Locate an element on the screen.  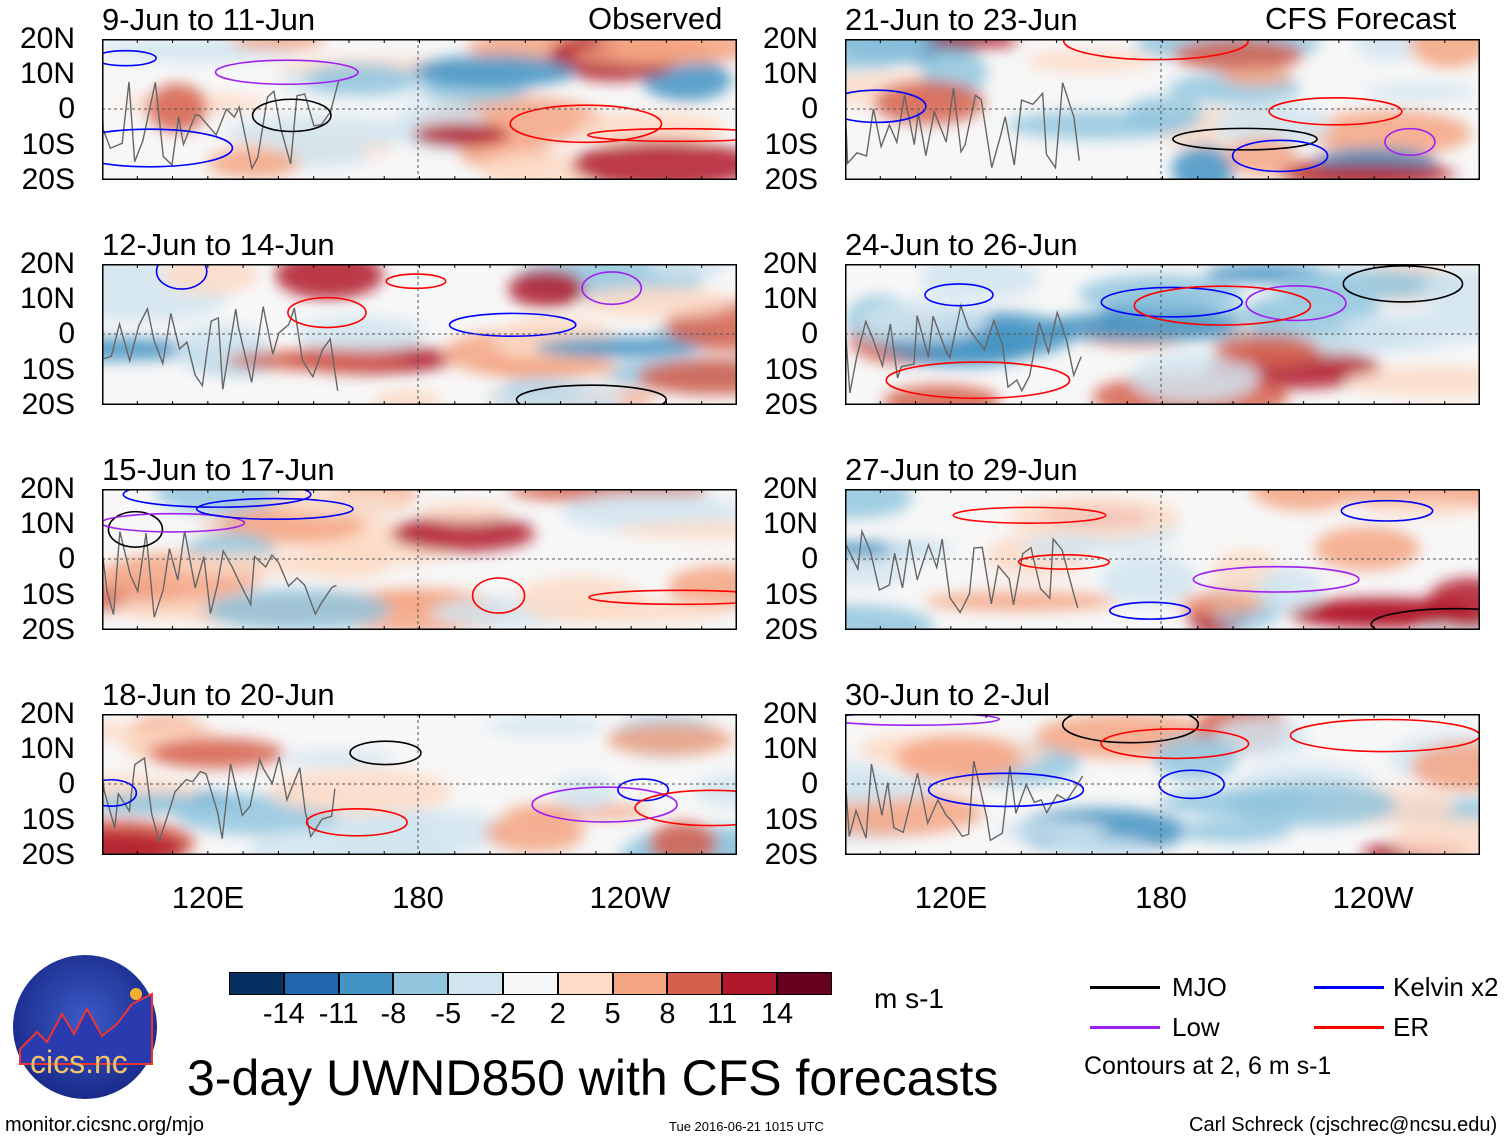
colorbar-label: -11 is located at coordinates (338, 1014).